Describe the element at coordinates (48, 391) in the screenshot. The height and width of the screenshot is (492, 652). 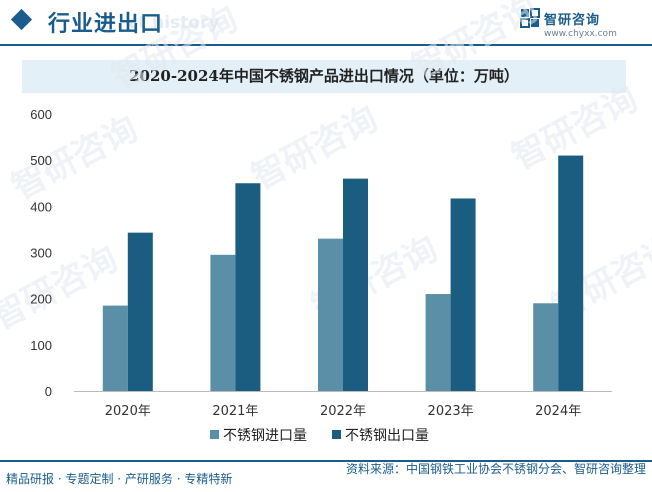
I see `y-tick-label: 0` at that location.